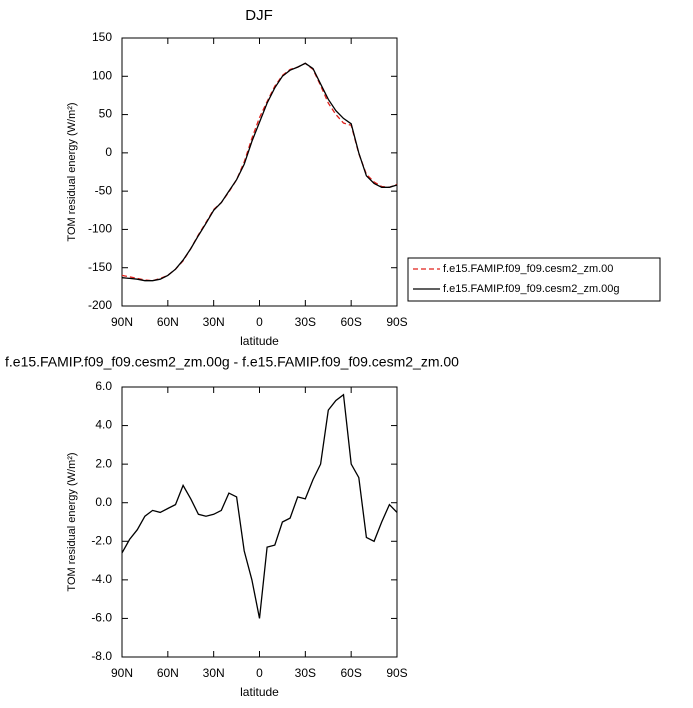 This screenshot has height=708, width=693. What do you see at coordinates (101, 618) in the screenshot?
I see `y-tick-label: -6.0` at bounding box center [101, 618].